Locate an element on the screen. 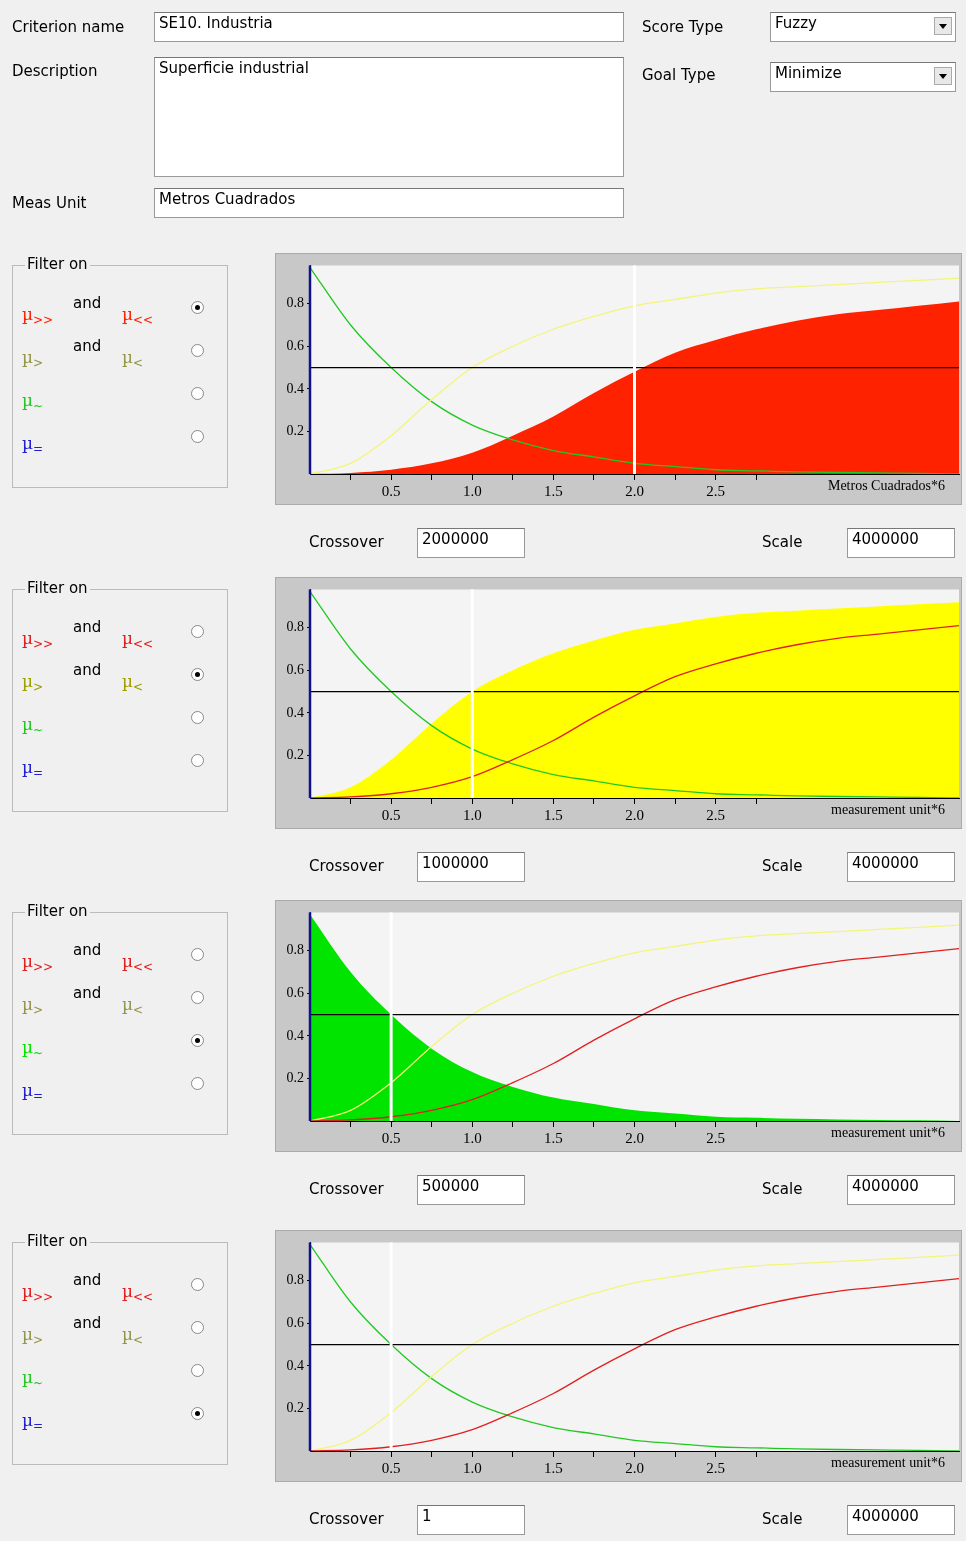  text: Score Type is located at coordinates (683, 27).